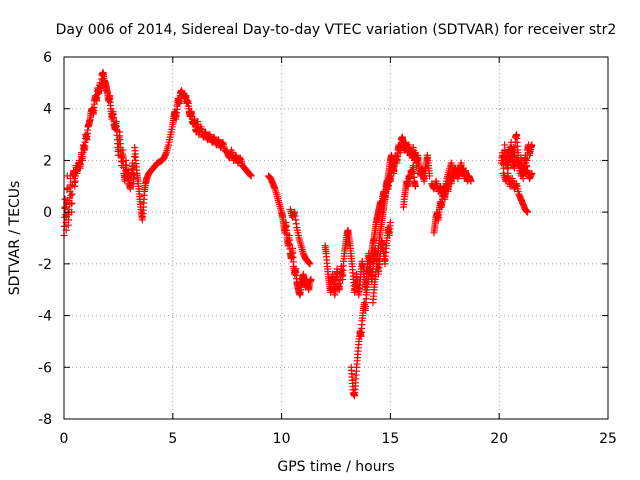 The height and width of the screenshot is (480, 640). I want to click on x-tick-label: 0, so click(64, 439).